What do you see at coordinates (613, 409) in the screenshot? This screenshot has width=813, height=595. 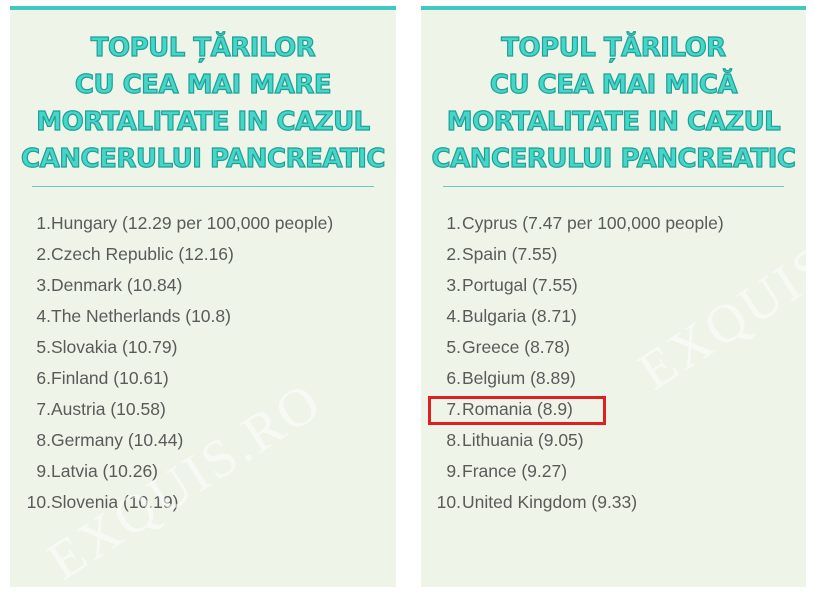 I see `list-item-highlighted: 7. Romania (8.9)` at bounding box center [613, 409].